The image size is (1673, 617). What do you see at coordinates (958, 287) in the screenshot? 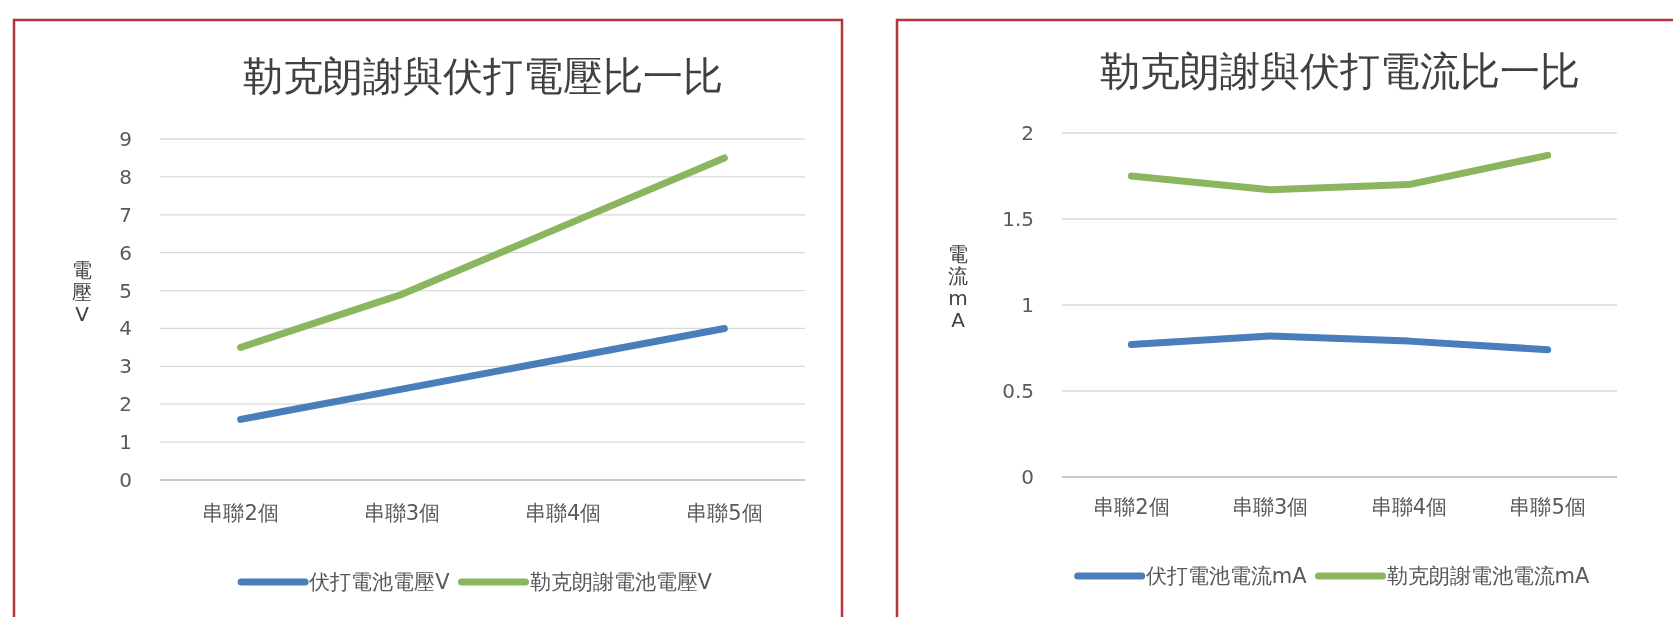
I see `y-axis-title: 電流mA` at bounding box center [958, 287].